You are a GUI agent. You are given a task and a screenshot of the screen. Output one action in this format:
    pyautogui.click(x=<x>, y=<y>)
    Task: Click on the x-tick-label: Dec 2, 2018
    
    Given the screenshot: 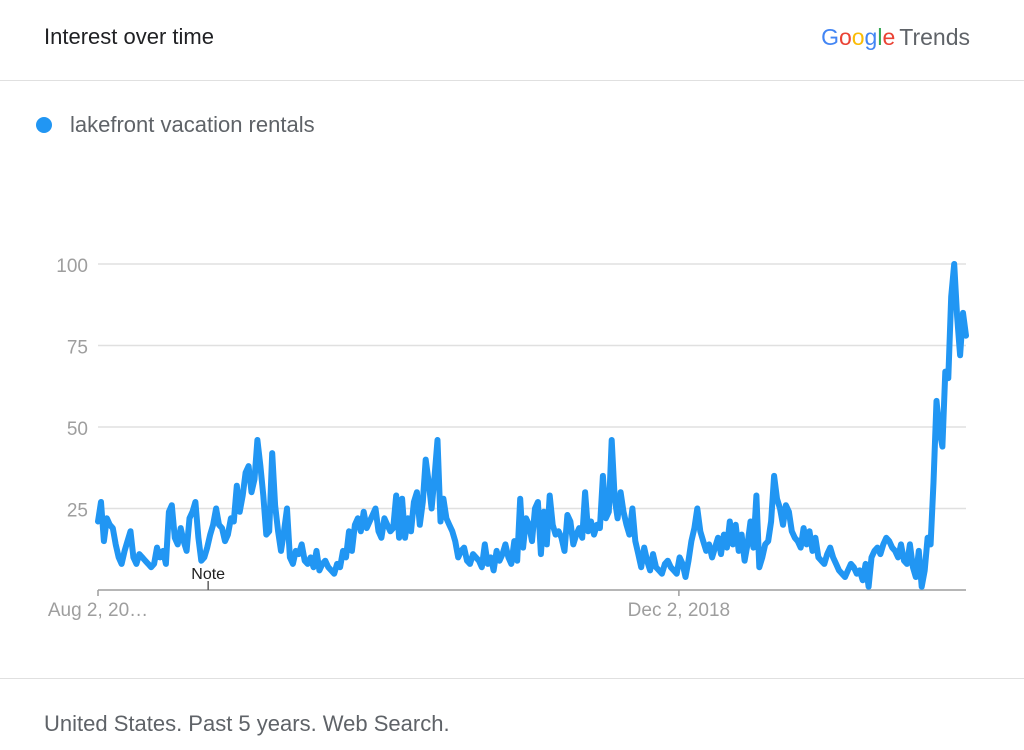 What is the action you would take?
    pyautogui.click(x=679, y=610)
    